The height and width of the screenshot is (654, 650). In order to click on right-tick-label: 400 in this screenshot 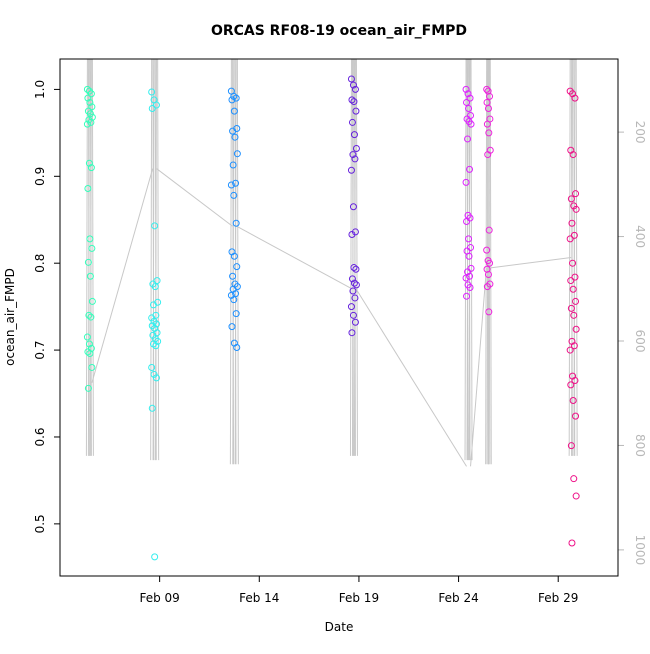, I will do `click(640, 236)`.